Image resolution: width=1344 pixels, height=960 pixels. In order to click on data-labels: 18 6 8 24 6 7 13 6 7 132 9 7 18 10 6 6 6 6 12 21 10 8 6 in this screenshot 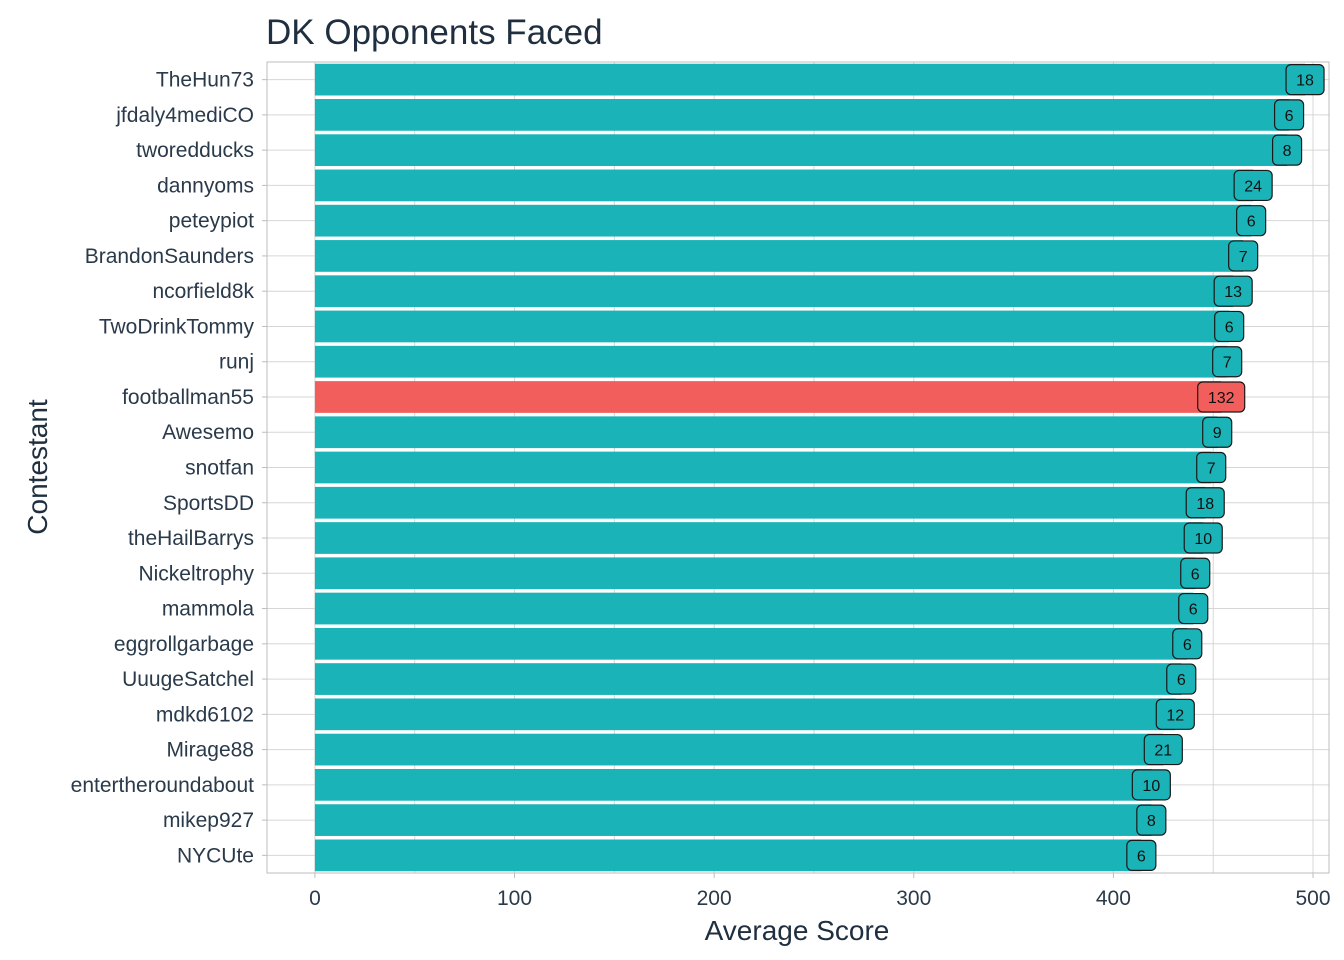, I will do `click(1225, 467)`.